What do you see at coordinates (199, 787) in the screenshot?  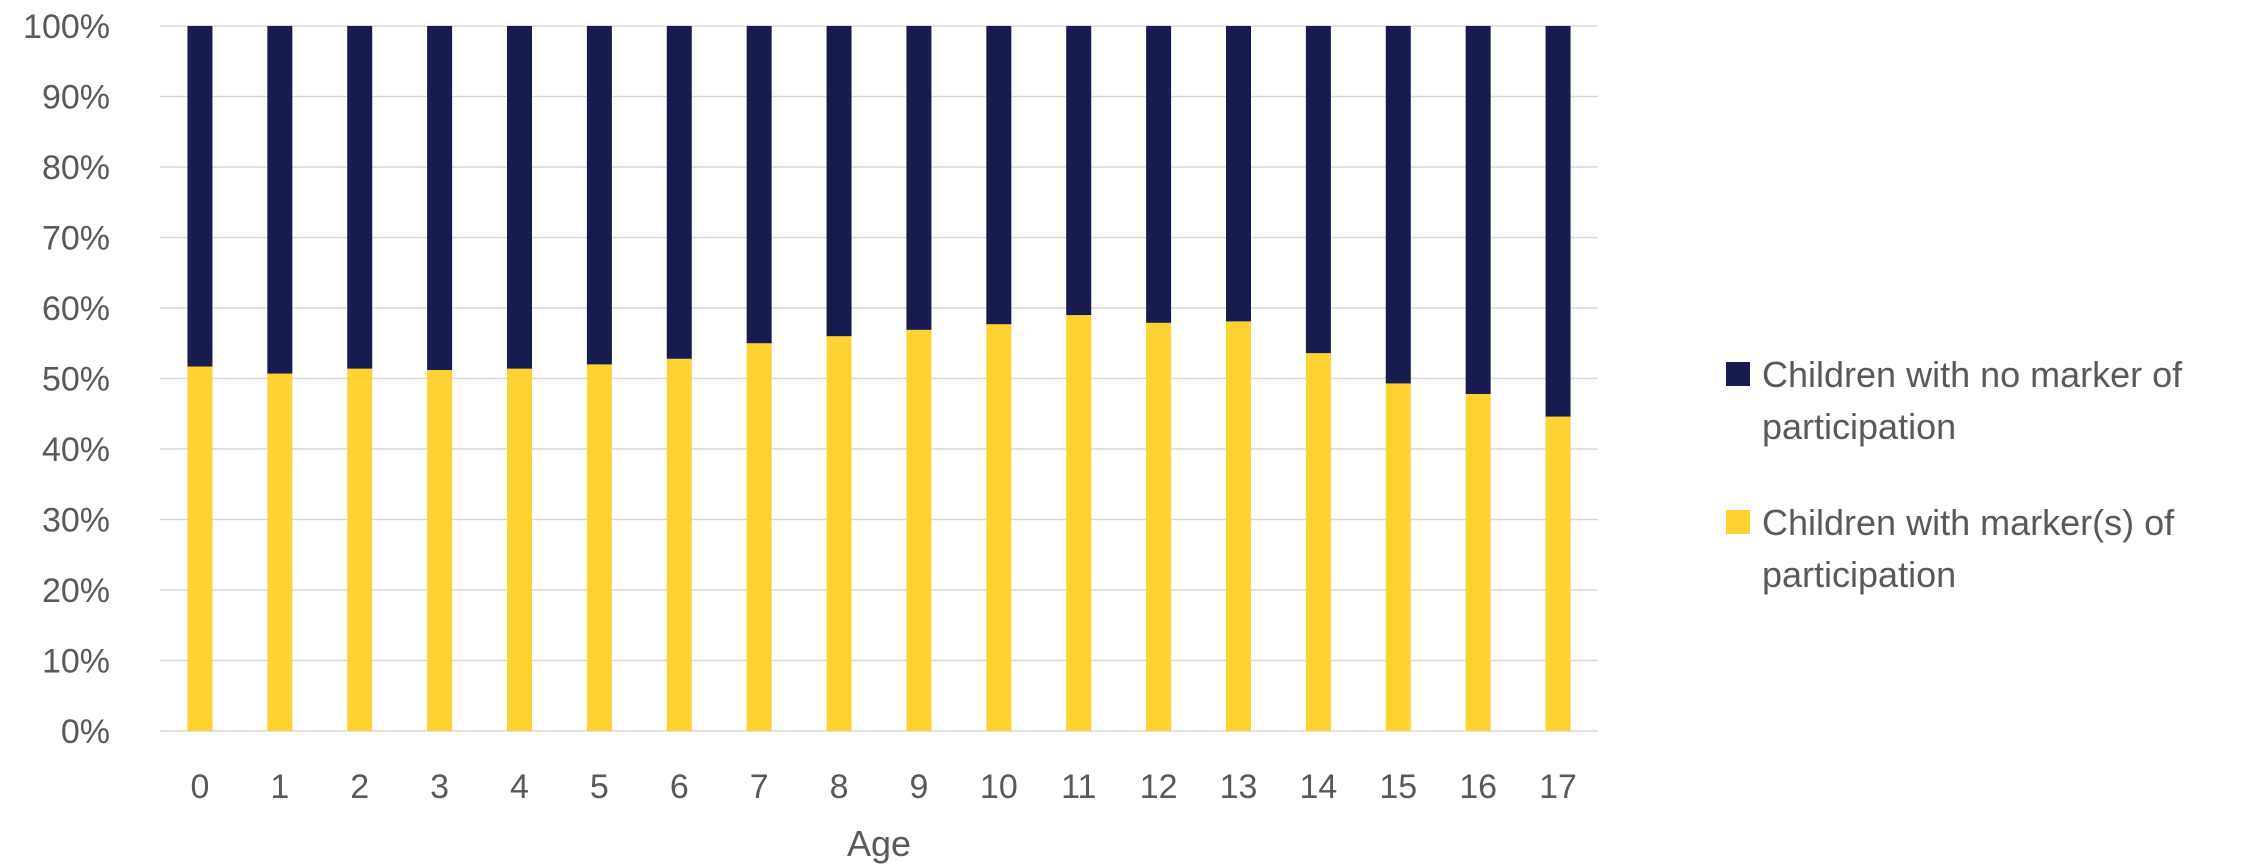 I see `x-tick-label: 0` at bounding box center [199, 787].